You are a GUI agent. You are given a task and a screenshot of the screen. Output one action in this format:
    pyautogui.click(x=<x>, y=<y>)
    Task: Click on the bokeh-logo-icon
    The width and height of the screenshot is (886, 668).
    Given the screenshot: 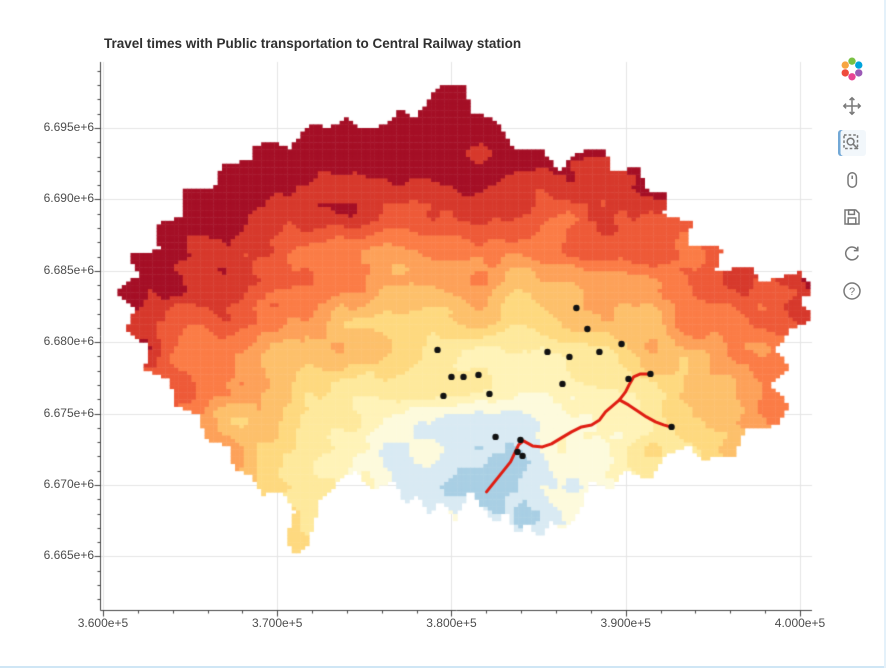 What is the action you would take?
    pyautogui.click(x=852, y=69)
    